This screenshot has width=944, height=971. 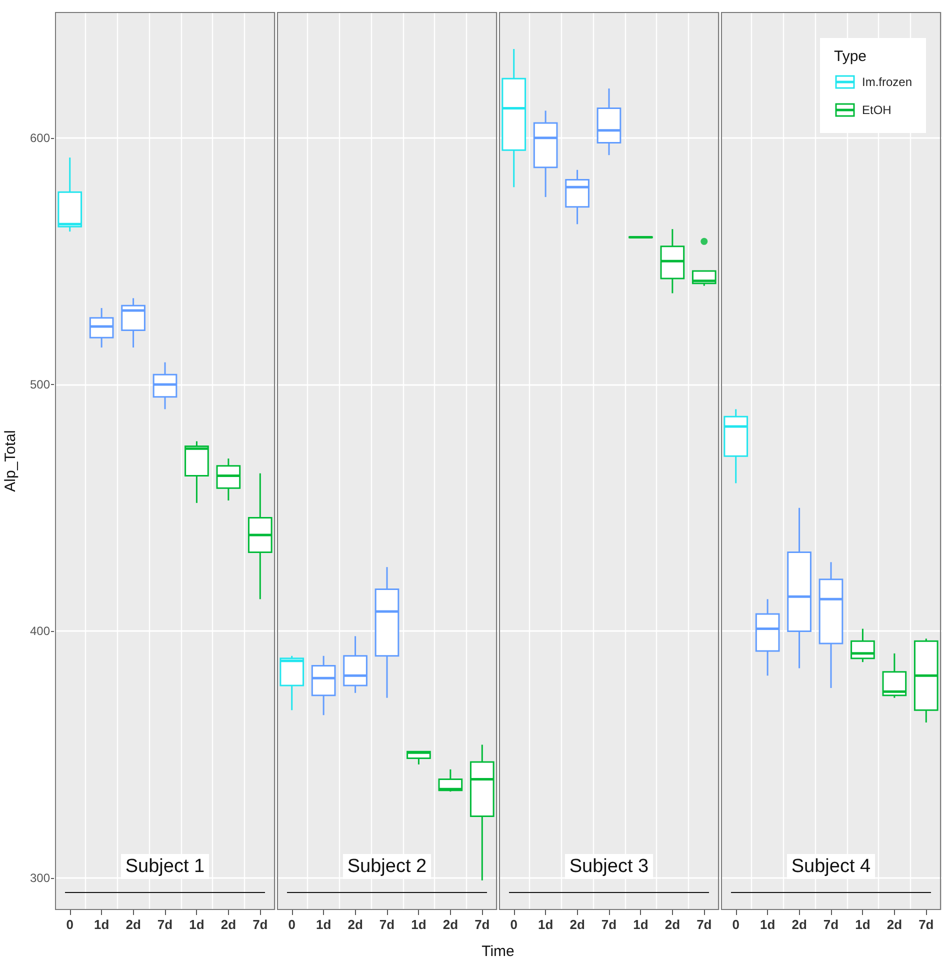 What do you see at coordinates (40, 385) in the screenshot?
I see `y-tick-label: 500` at bounding box center [40, 385].